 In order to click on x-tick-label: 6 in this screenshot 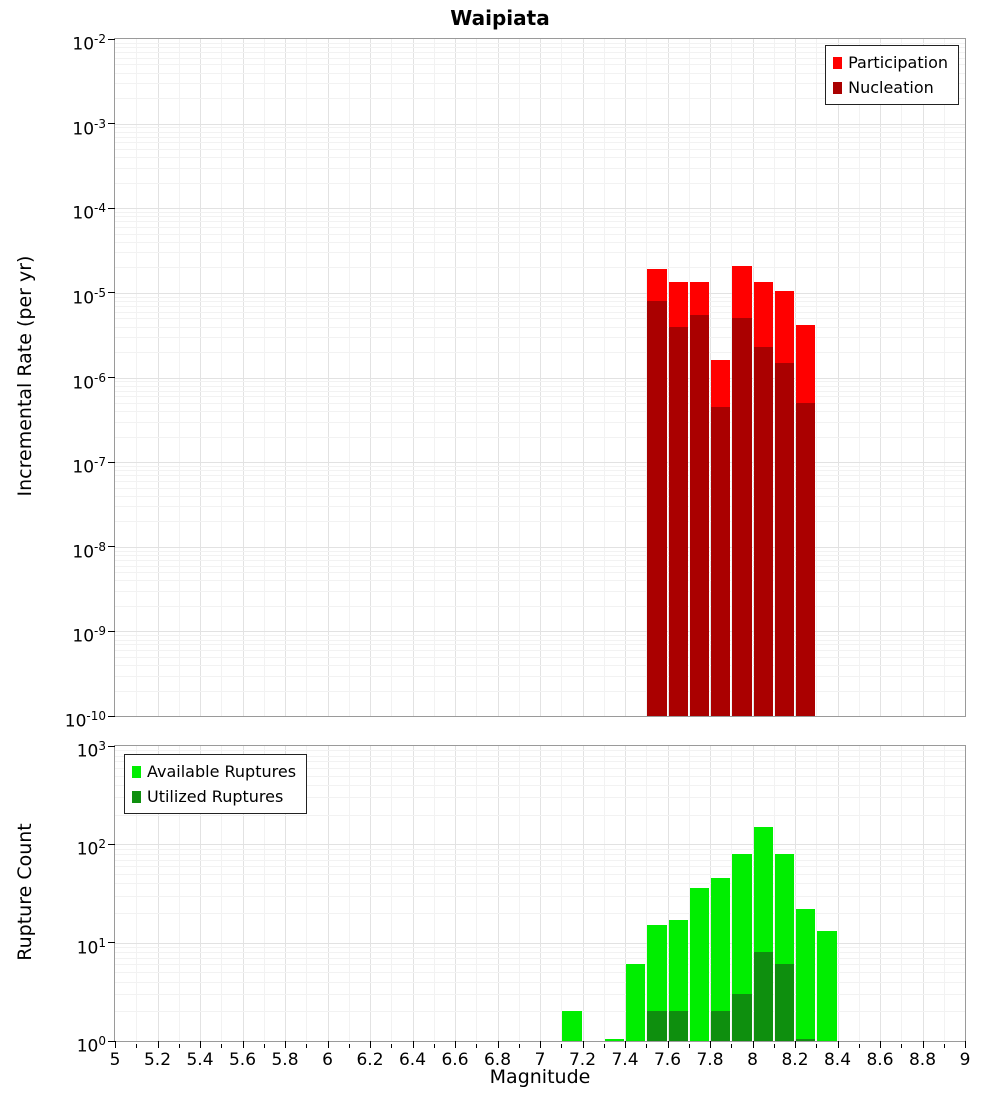, I will do `click(327, 1060)`.